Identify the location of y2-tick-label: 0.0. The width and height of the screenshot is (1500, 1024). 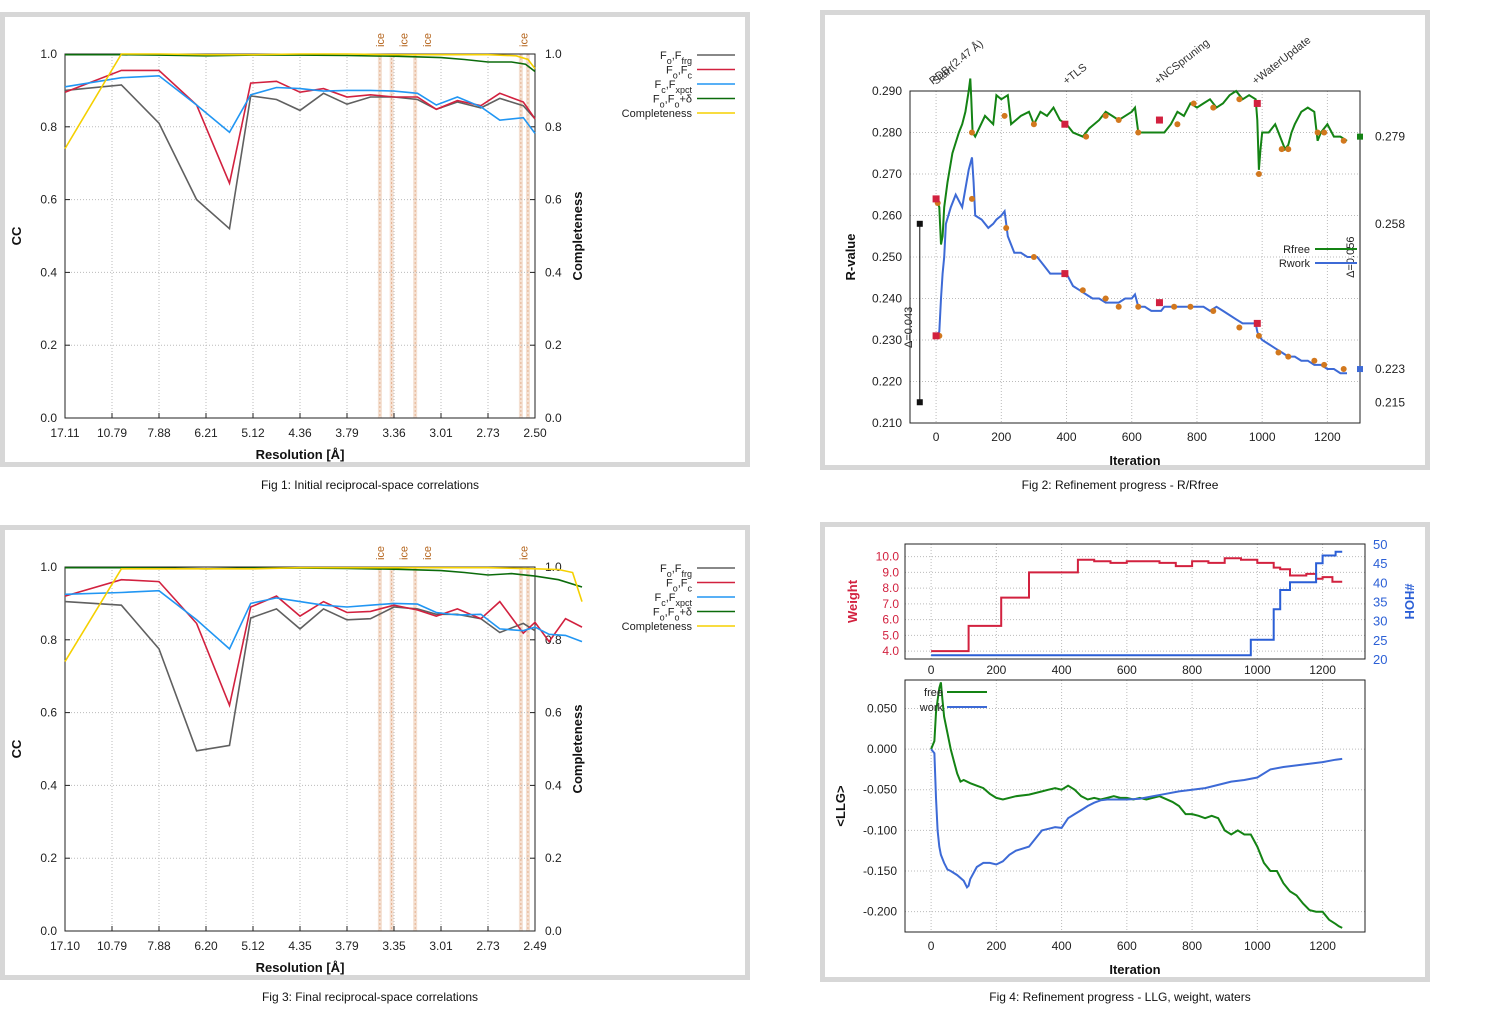
(553, 931).